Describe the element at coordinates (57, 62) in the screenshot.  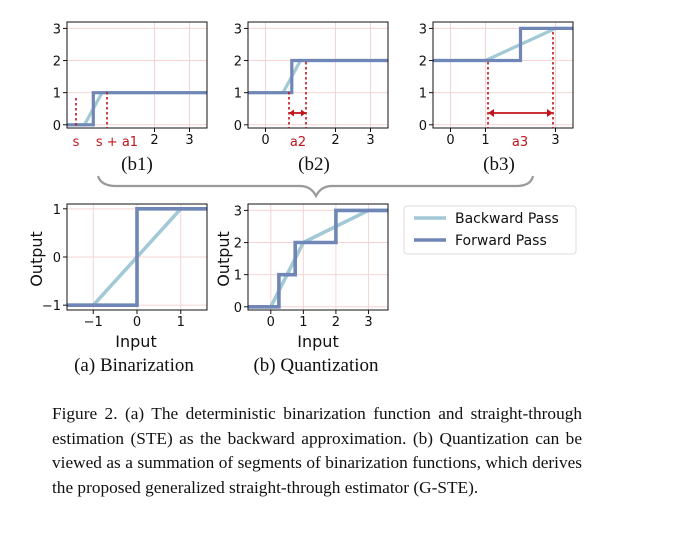
I see `b1-ytick-label: 2` at that location.